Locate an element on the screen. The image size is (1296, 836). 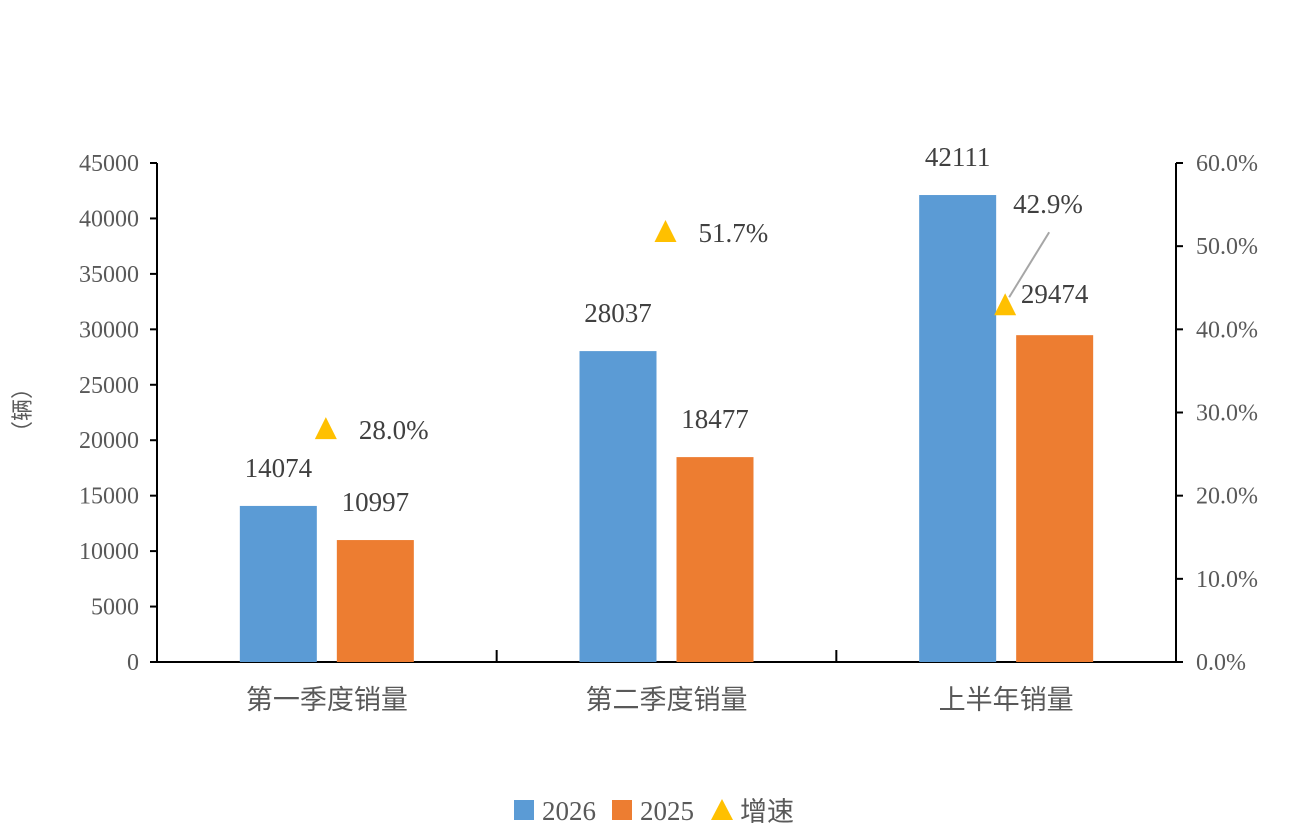
y2-tick-label: 30.0% is located at coordinates (1227, 414).